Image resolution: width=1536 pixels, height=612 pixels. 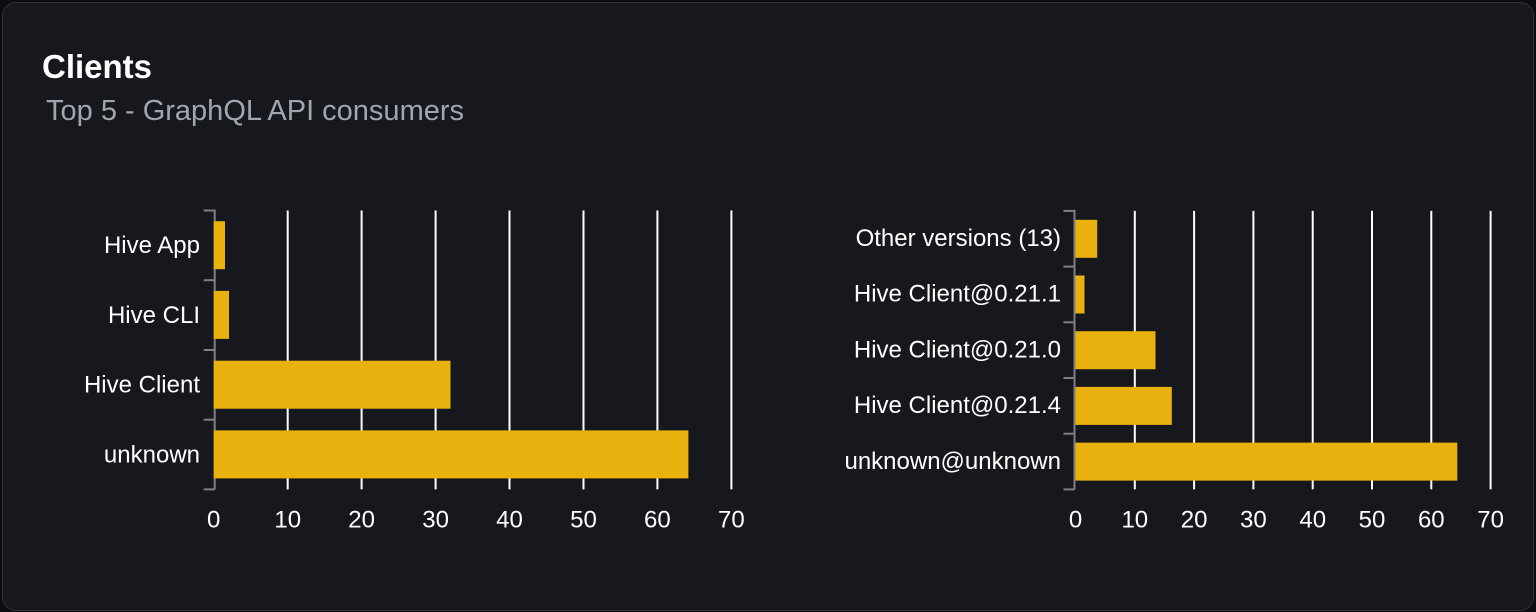 I want to click on svg-text: Hive Client@0.21.4, so click(x=957, y=405).